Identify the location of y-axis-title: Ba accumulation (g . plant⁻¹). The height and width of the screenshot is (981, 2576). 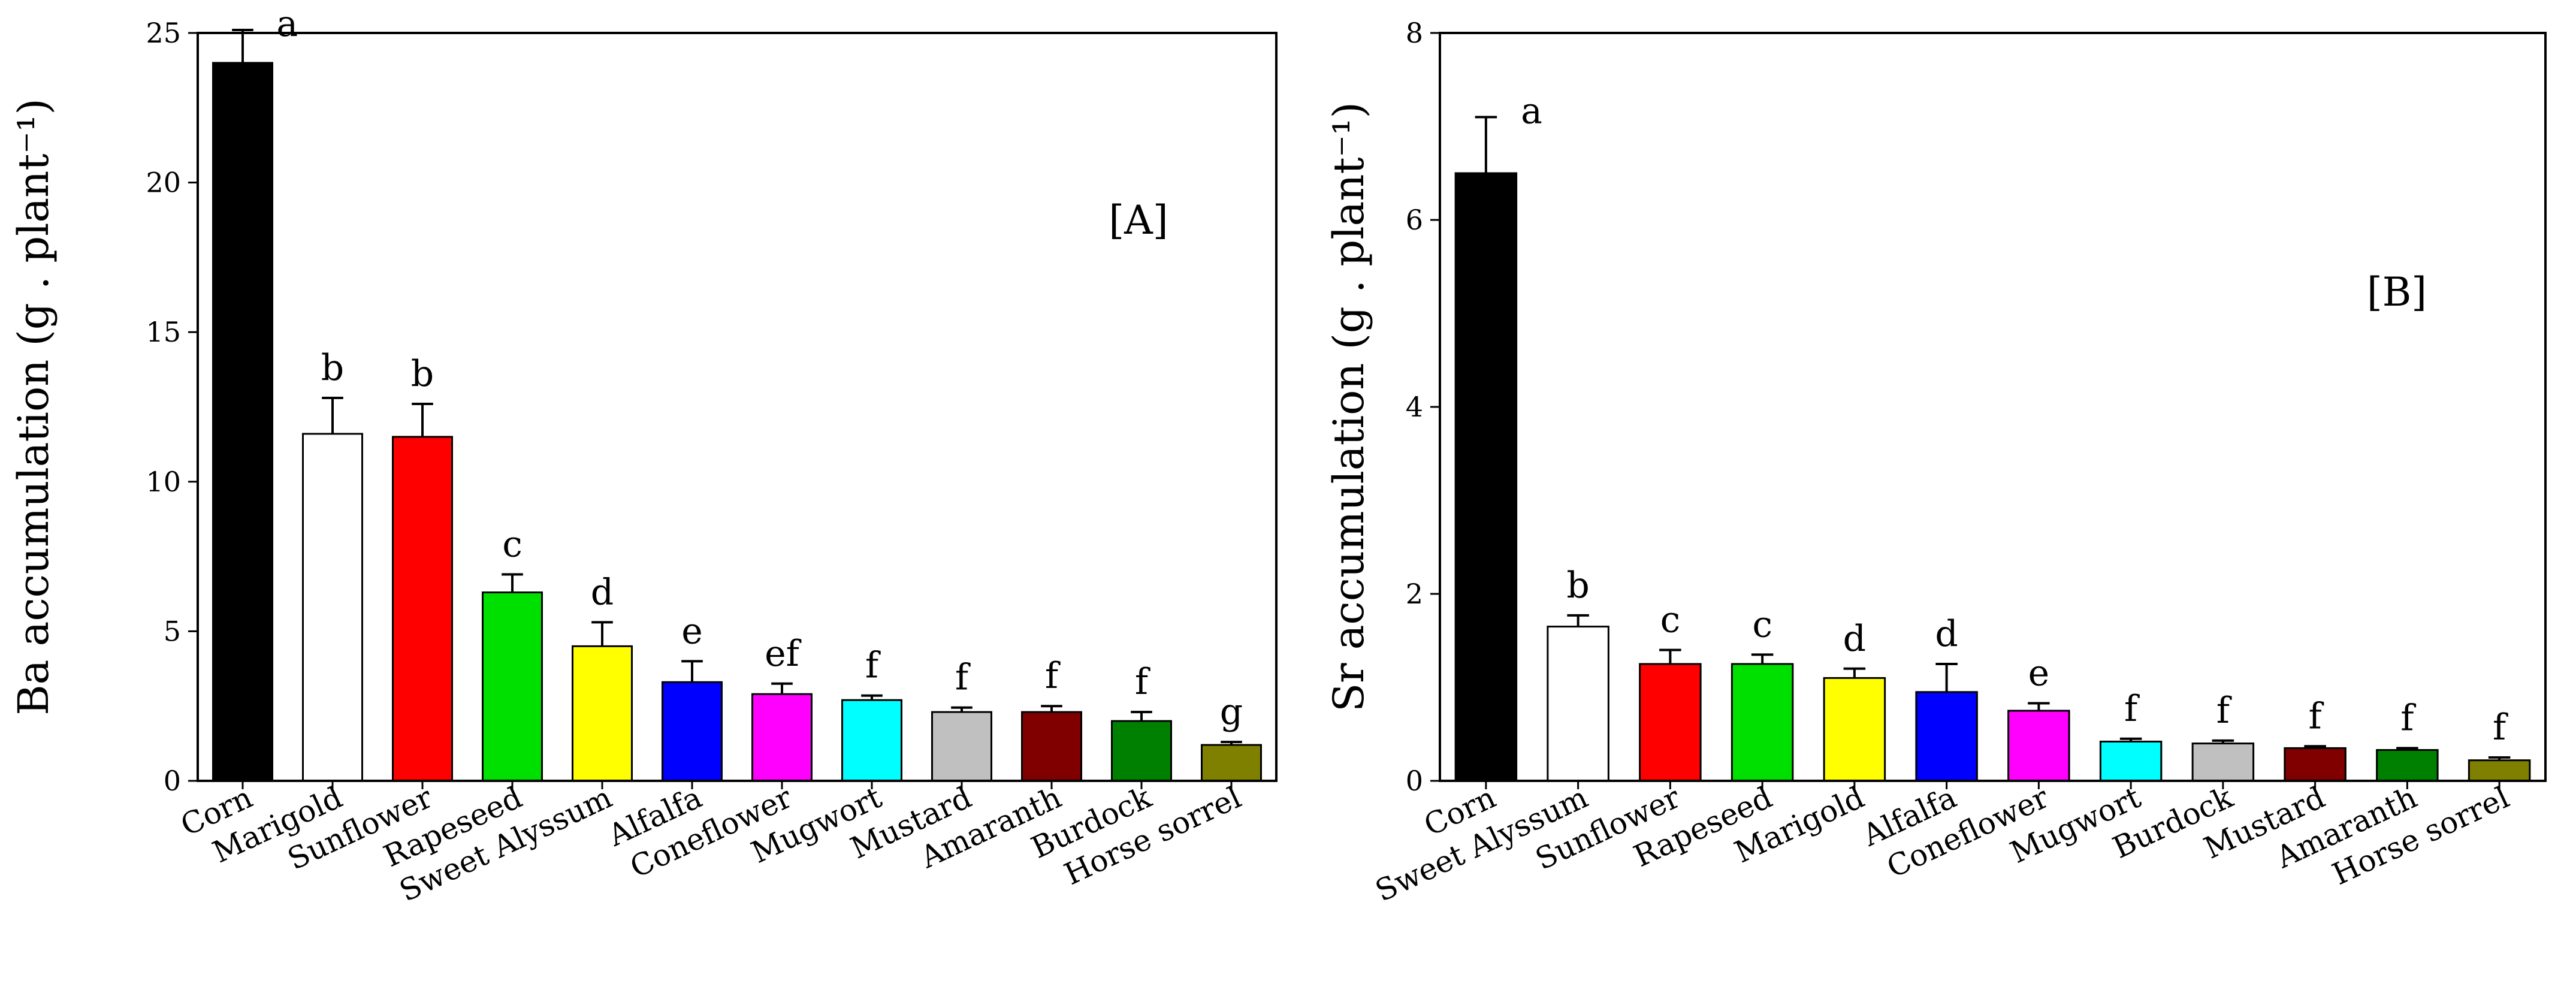
(34, 407).